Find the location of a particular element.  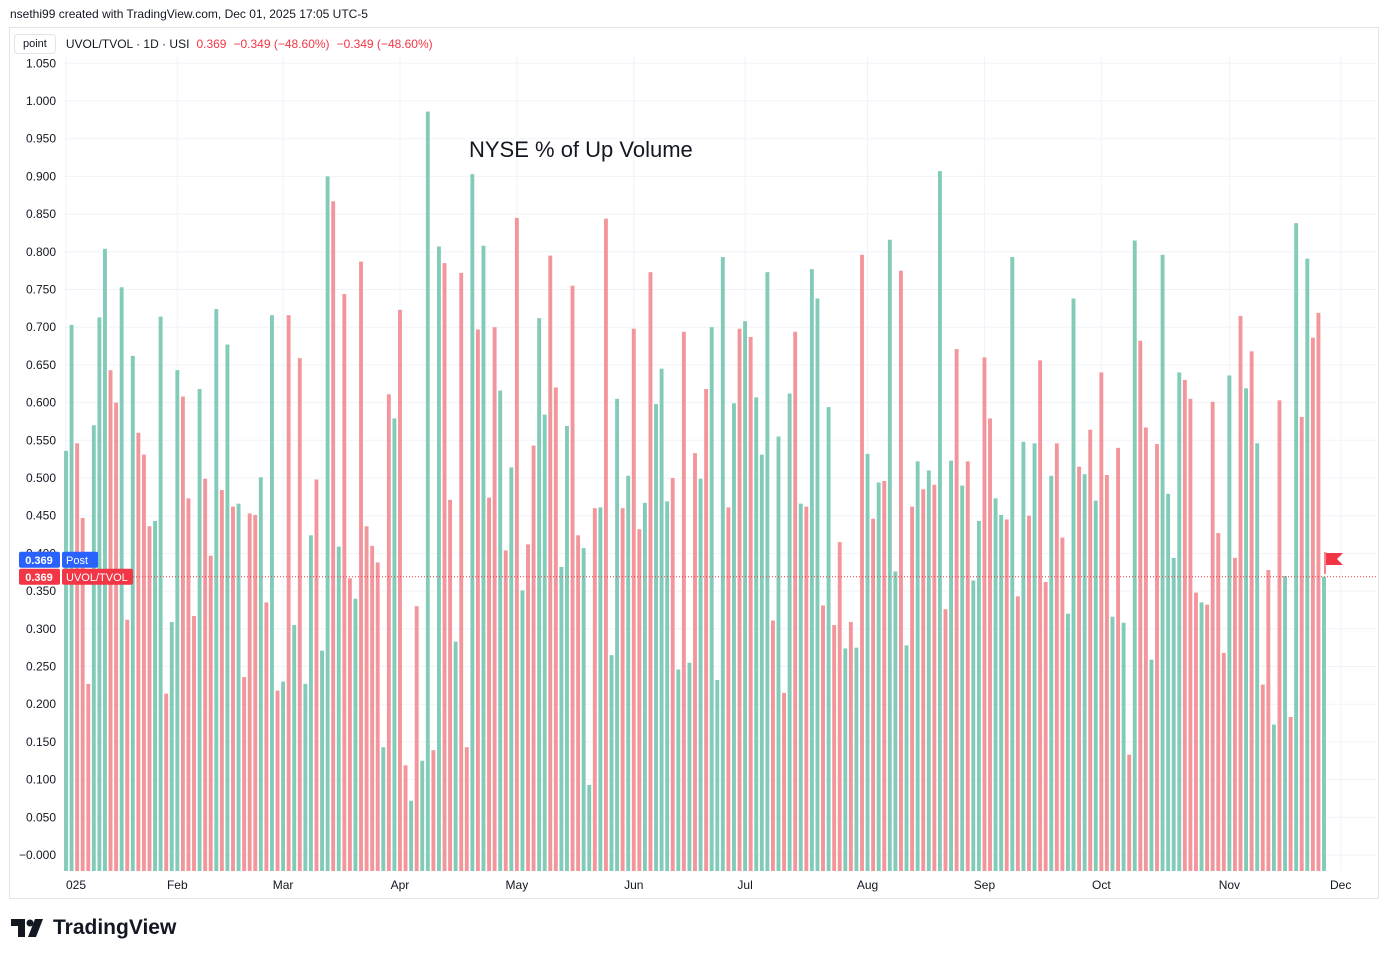

y-tick-label: 0.650 is located at coordinates (41, 365).